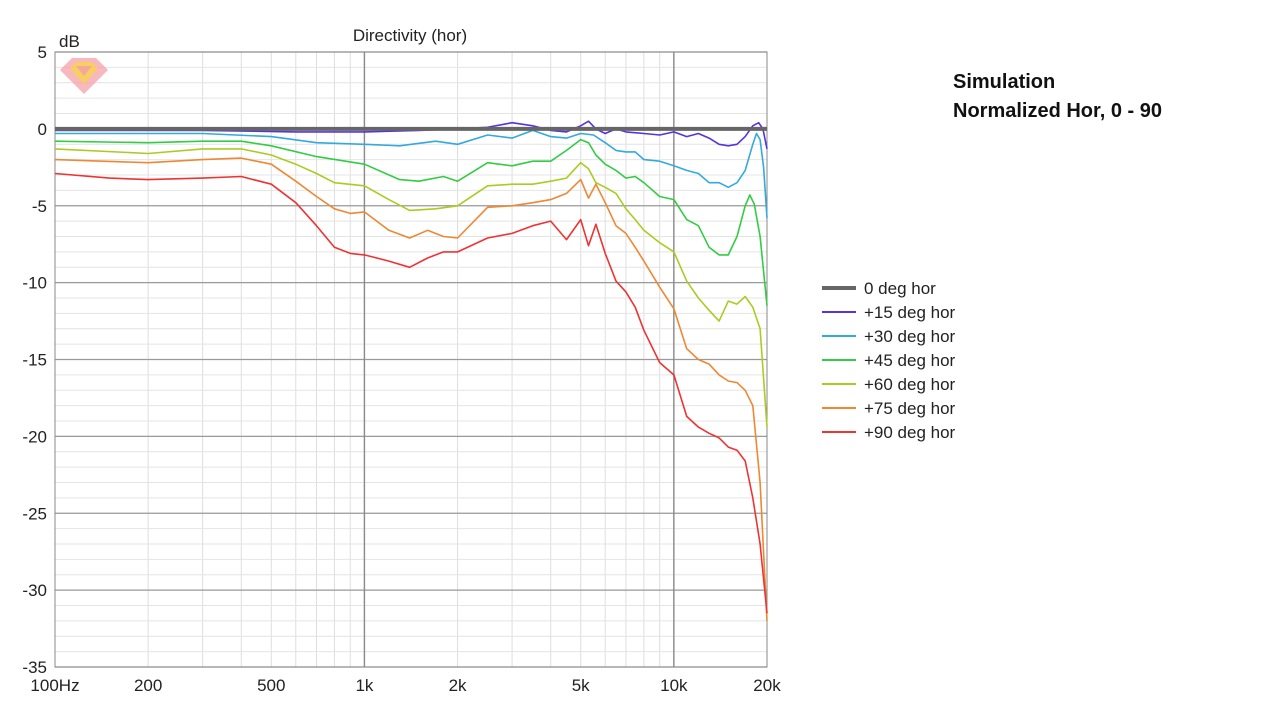  I want to click on legend-label: 0 deg hor, so click(900, 288).